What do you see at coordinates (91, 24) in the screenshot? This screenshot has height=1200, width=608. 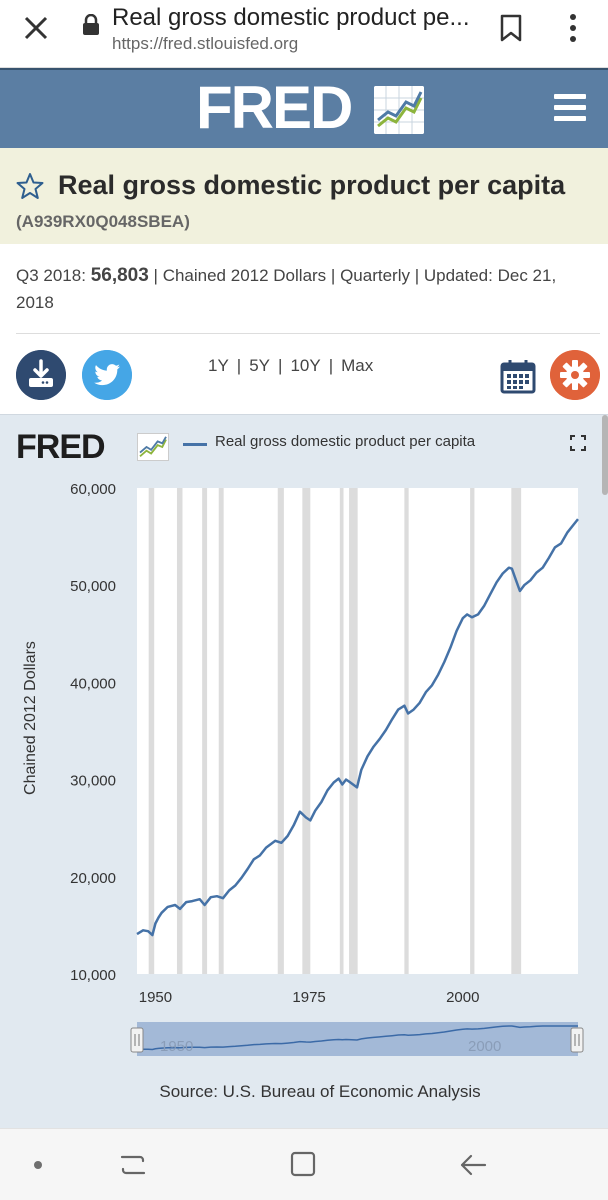 I see `lock-icon` at bounding box center [91, 24].